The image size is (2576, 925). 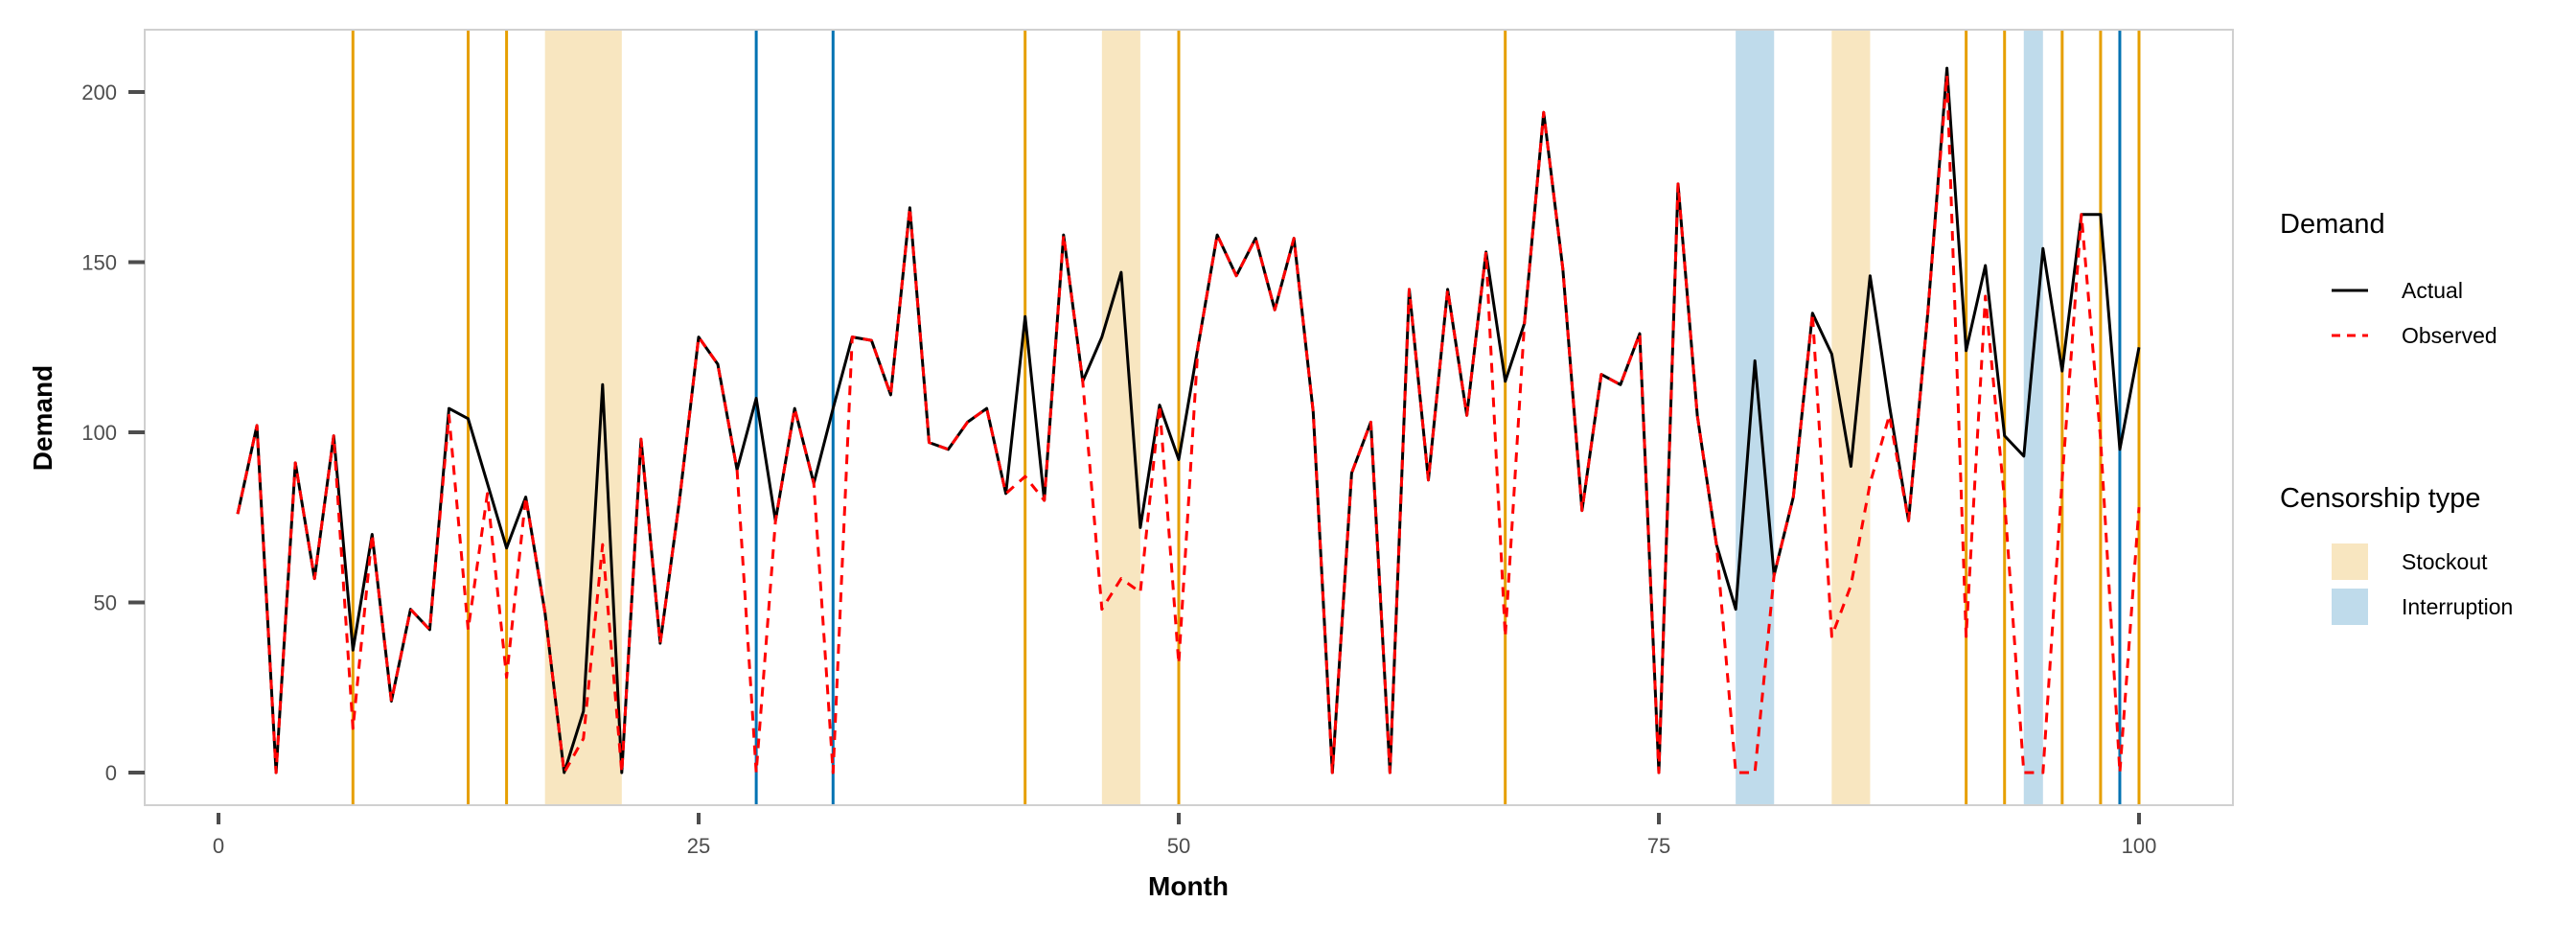 I want to click on legend-censorship-title: Censorship type, so click(x=2380, y=498).